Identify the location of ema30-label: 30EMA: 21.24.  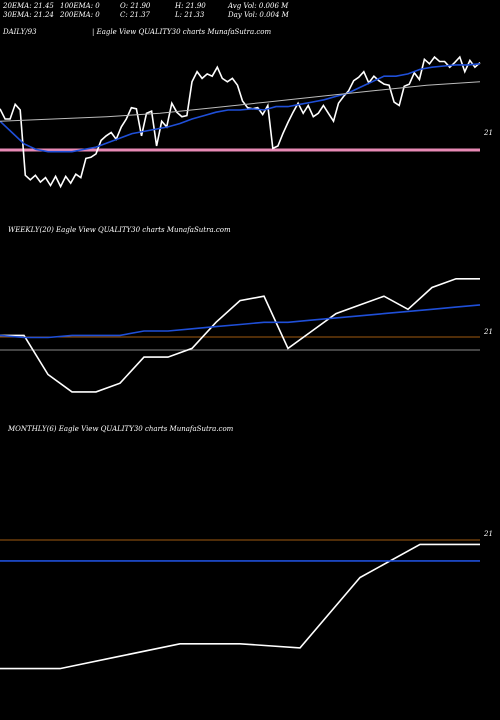
(28, 15).